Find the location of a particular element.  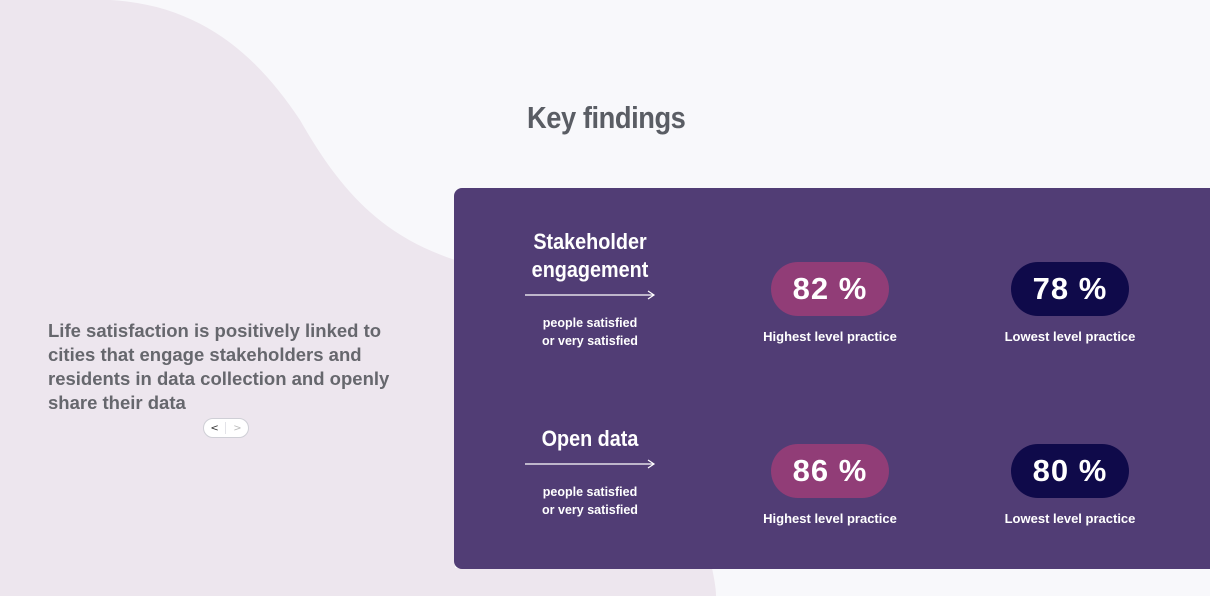

page-title: Key findings is located at coordinates (606, 117).